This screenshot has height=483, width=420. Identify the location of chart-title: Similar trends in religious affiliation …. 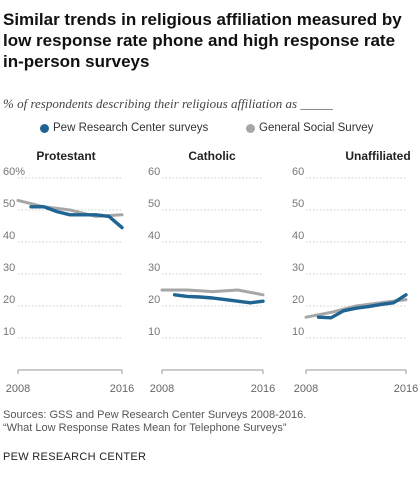
(202, 40).